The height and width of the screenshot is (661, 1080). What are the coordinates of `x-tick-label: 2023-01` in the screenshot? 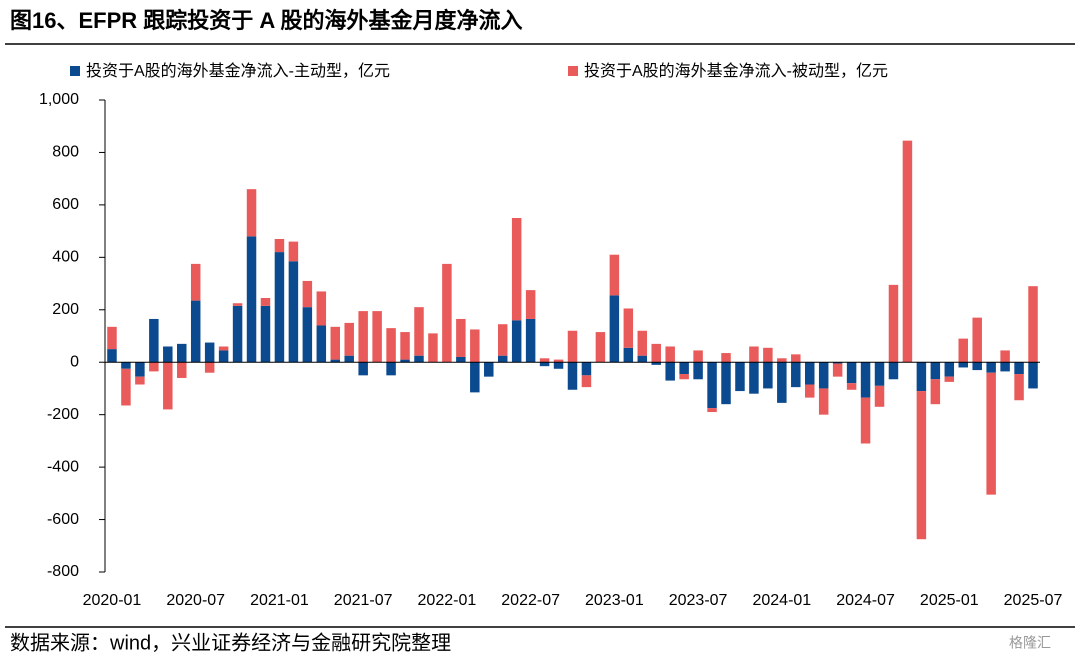 It's located at (614, 600).